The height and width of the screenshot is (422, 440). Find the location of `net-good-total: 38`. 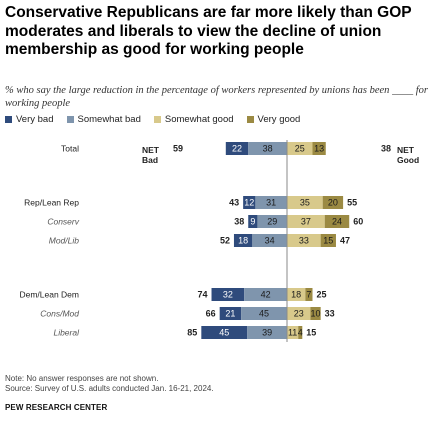

net-good-total: 38 is located at coordinates (386, 149).